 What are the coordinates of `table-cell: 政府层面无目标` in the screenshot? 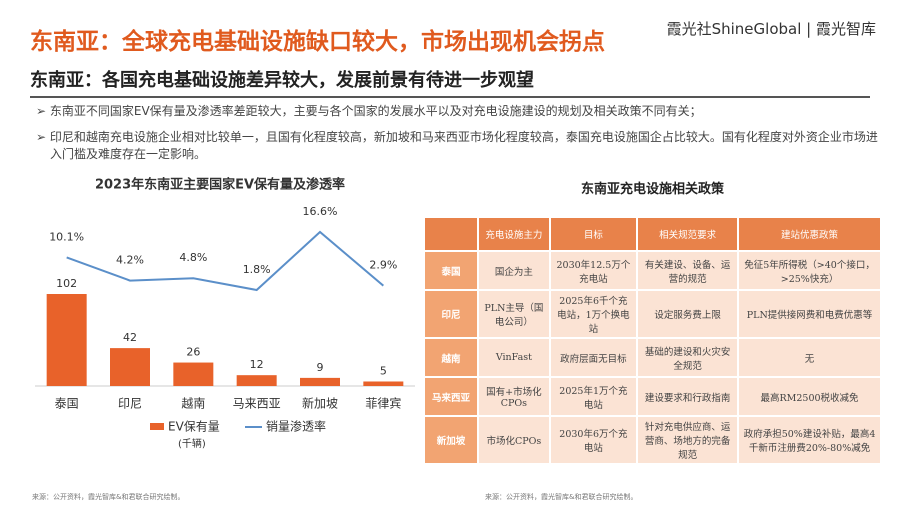 It's located at (593, 357).